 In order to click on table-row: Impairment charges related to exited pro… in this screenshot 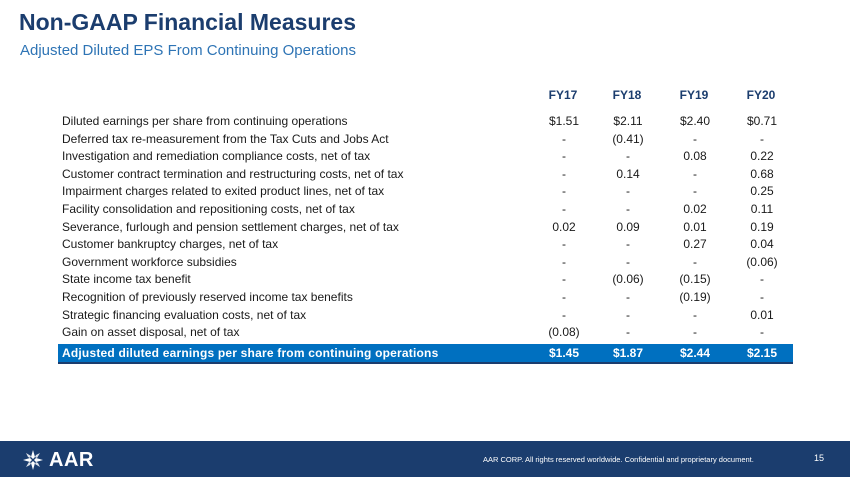, I will do `click(425, 192)`.